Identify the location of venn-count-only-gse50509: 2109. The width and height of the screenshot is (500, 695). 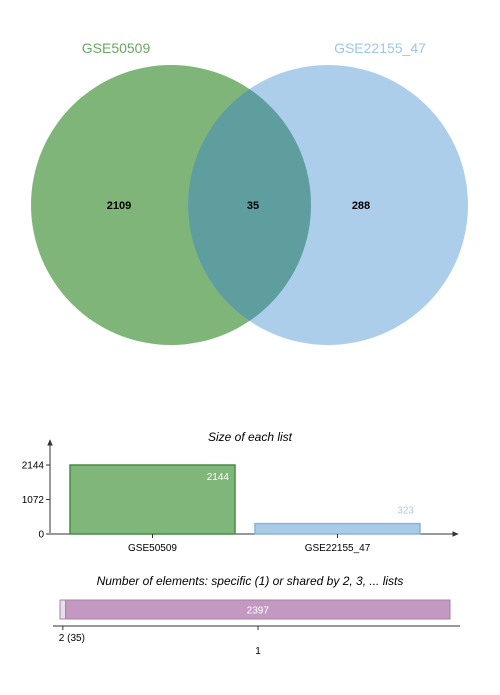
(119, 206).